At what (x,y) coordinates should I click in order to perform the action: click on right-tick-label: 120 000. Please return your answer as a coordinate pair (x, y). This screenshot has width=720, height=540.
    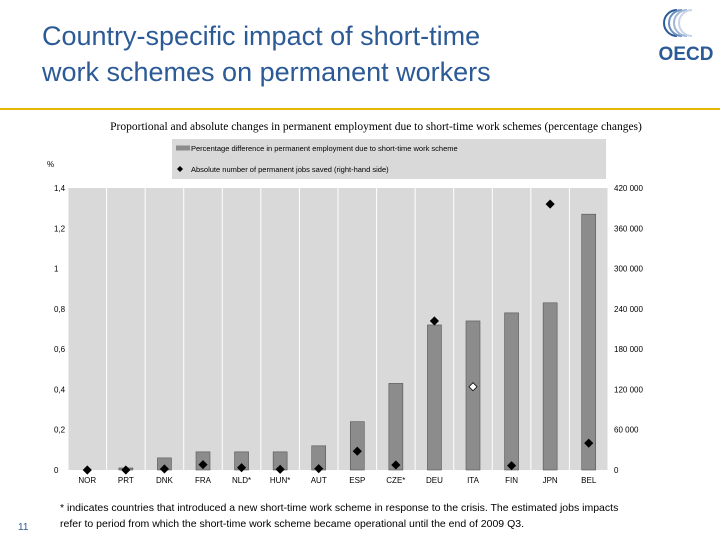
    Looking at the image, I should click on (628, 389).